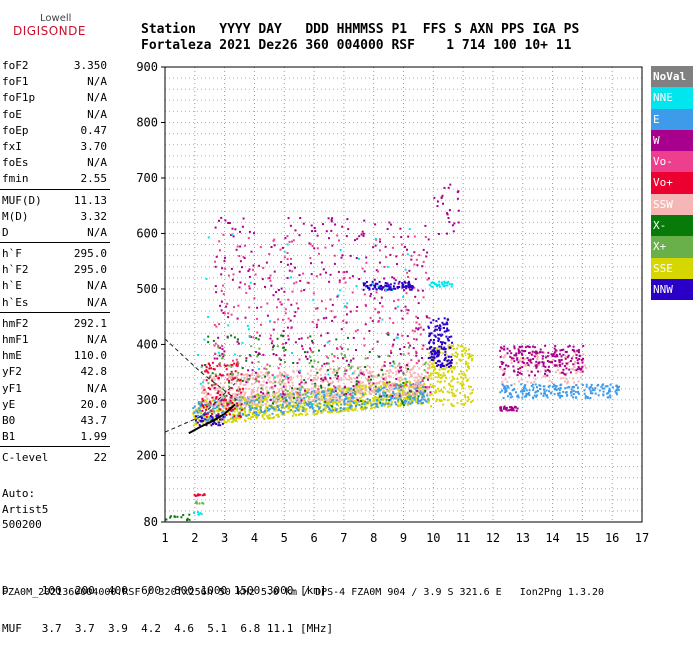 The image size is (700, 648). What do you see at coordinates (25, 509) in the screenshot?
I see `autoscaling-info: Auto: Artist5 500200` at bounding box center [25, 509].